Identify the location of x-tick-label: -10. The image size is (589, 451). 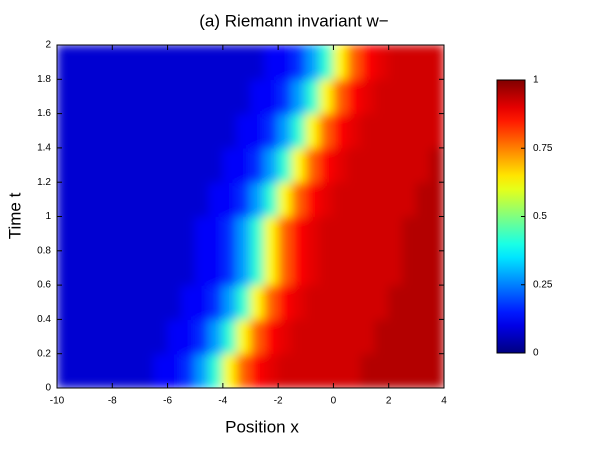
(57, 401).